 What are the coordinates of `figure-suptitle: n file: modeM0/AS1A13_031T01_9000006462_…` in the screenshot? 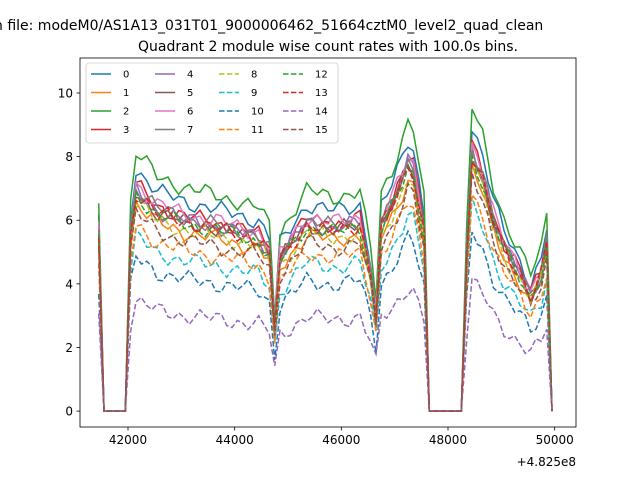 It's located at (271, 26).